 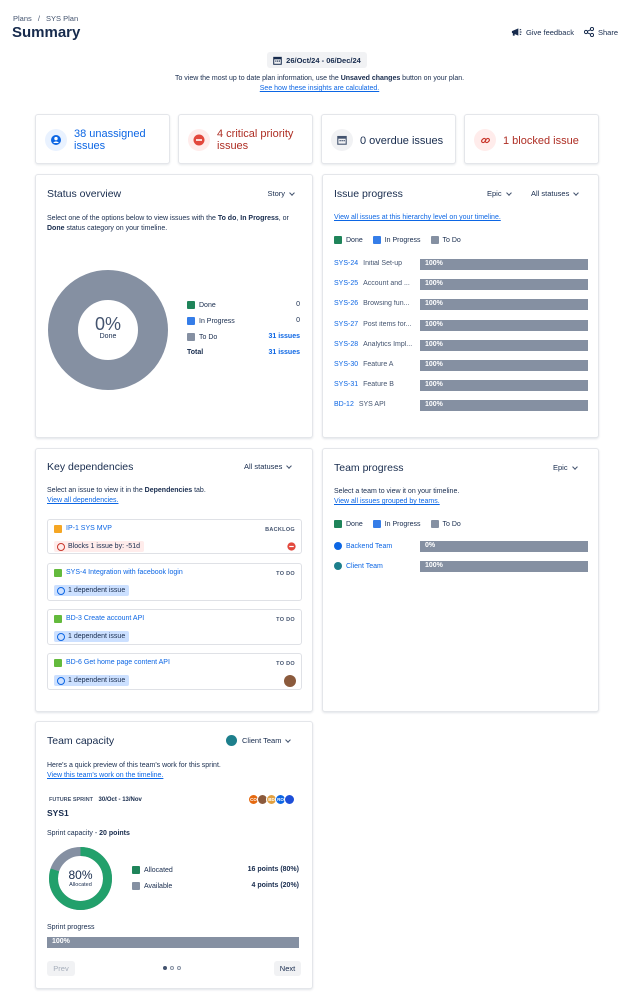 I want to click on team-row-client: Client Team, so click(x=358, y=566).